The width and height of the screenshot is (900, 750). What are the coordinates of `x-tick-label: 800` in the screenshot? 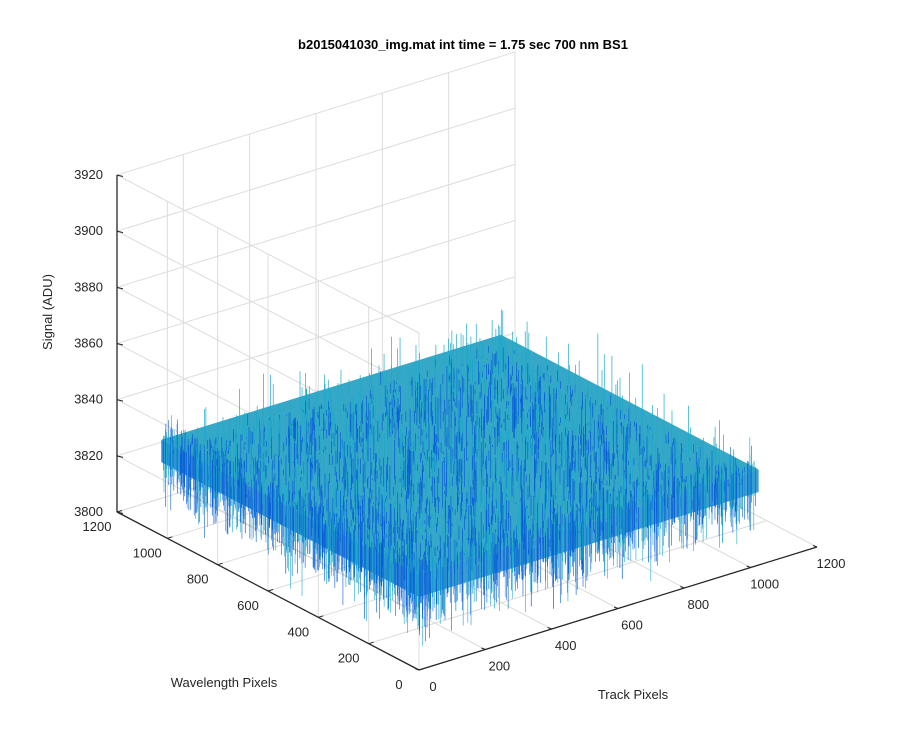 It's located at (698, 604).